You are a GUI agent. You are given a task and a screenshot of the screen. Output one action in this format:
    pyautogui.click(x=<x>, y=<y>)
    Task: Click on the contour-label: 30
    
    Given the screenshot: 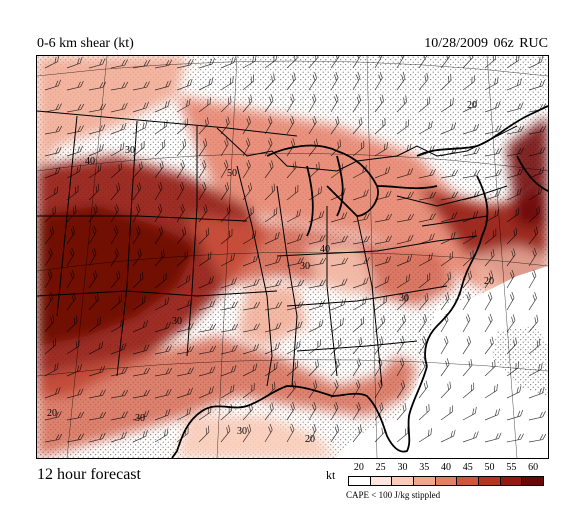 What is the action you would take?
    pyautogui.click(x=242, y=431)
    